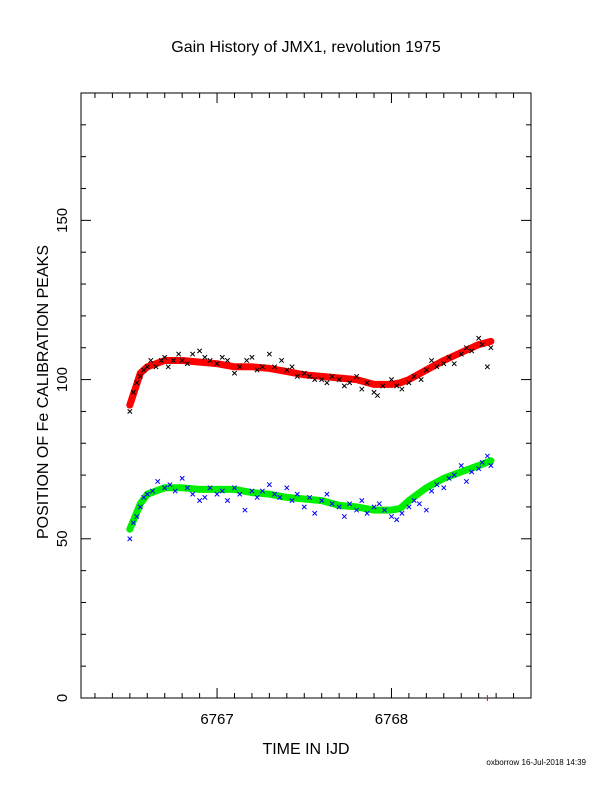 Image resolution: width=612 pixels, height=792 pixels. Describe the element at coordinates (310, 435) in the screenshot. I see `fit-curves` at that location.